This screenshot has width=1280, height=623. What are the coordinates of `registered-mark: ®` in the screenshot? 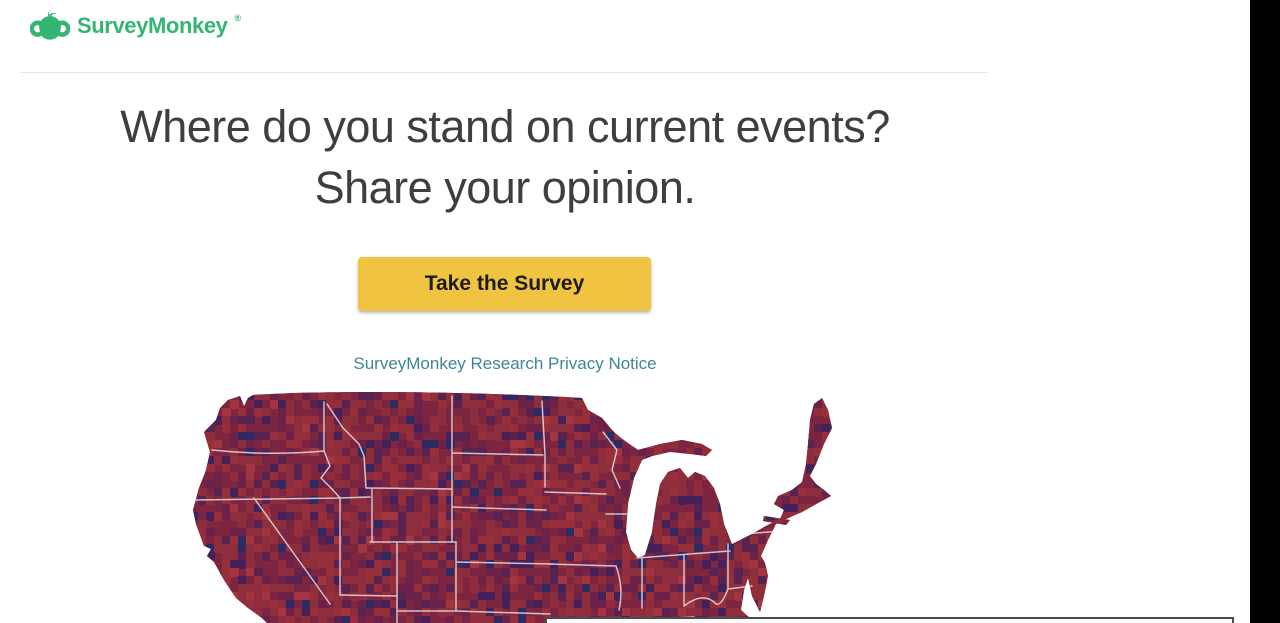 It's located at (238, 18).